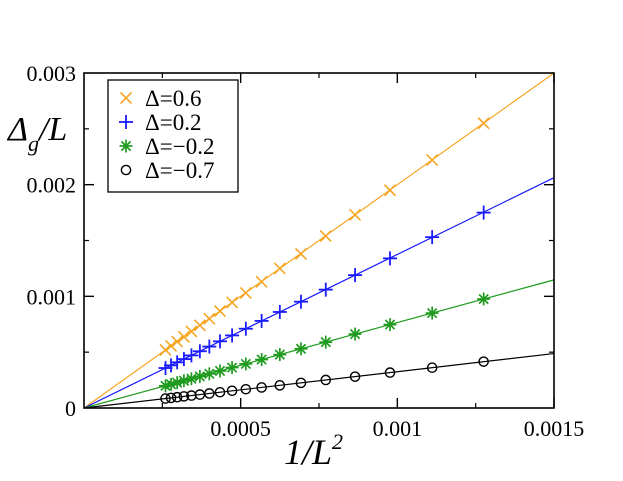 The image size is (623, 481). What do you see at coordinates (179, 146) in the screenshot?
I see `legend-label: Δ=−0.2` at bounding box center [179, 146].